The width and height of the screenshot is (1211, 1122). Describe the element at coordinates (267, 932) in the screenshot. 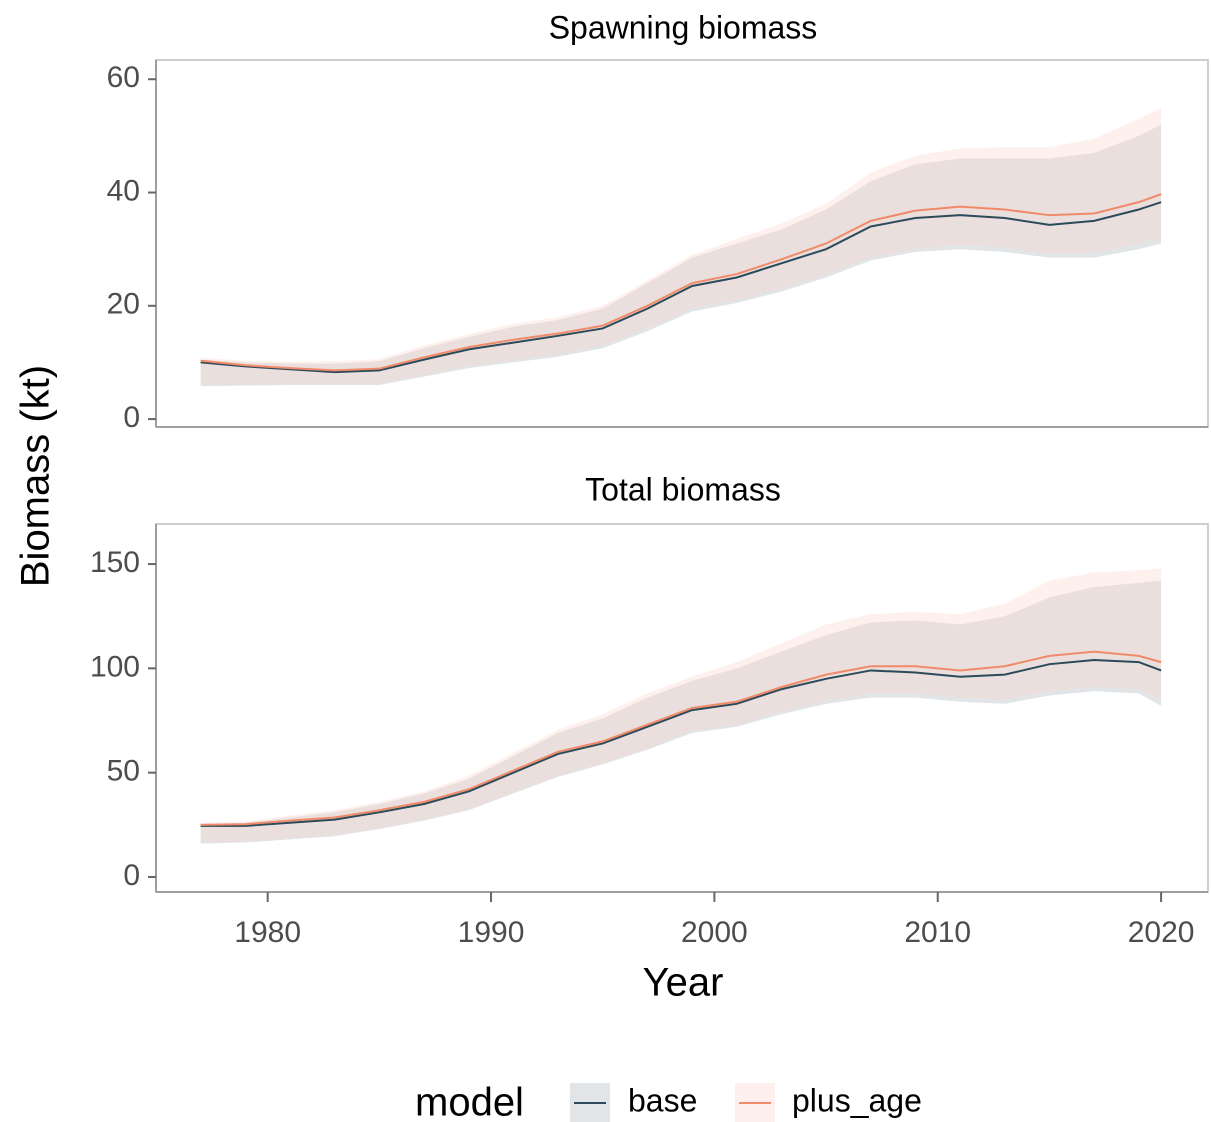

I see `x-tick-label: 1980` at that location.